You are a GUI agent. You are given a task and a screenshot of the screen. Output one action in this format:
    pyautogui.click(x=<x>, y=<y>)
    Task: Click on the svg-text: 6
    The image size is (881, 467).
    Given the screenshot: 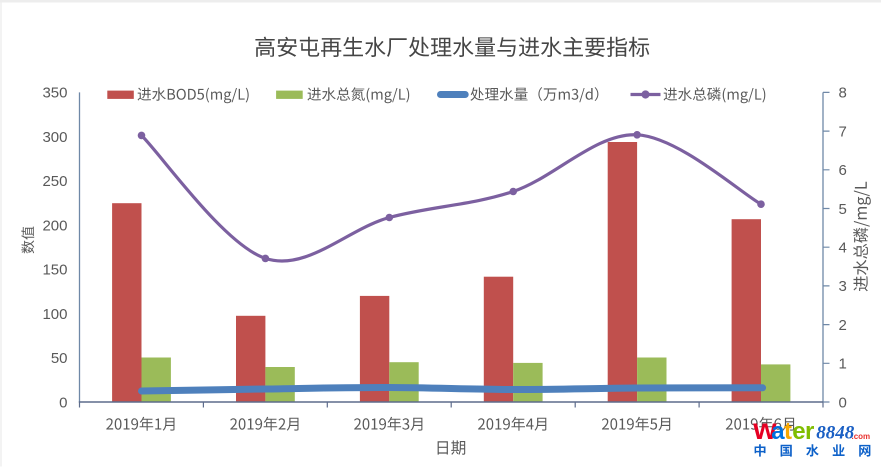 What is the action you would take?
    pyautogui.click(x=843, y=170)
    